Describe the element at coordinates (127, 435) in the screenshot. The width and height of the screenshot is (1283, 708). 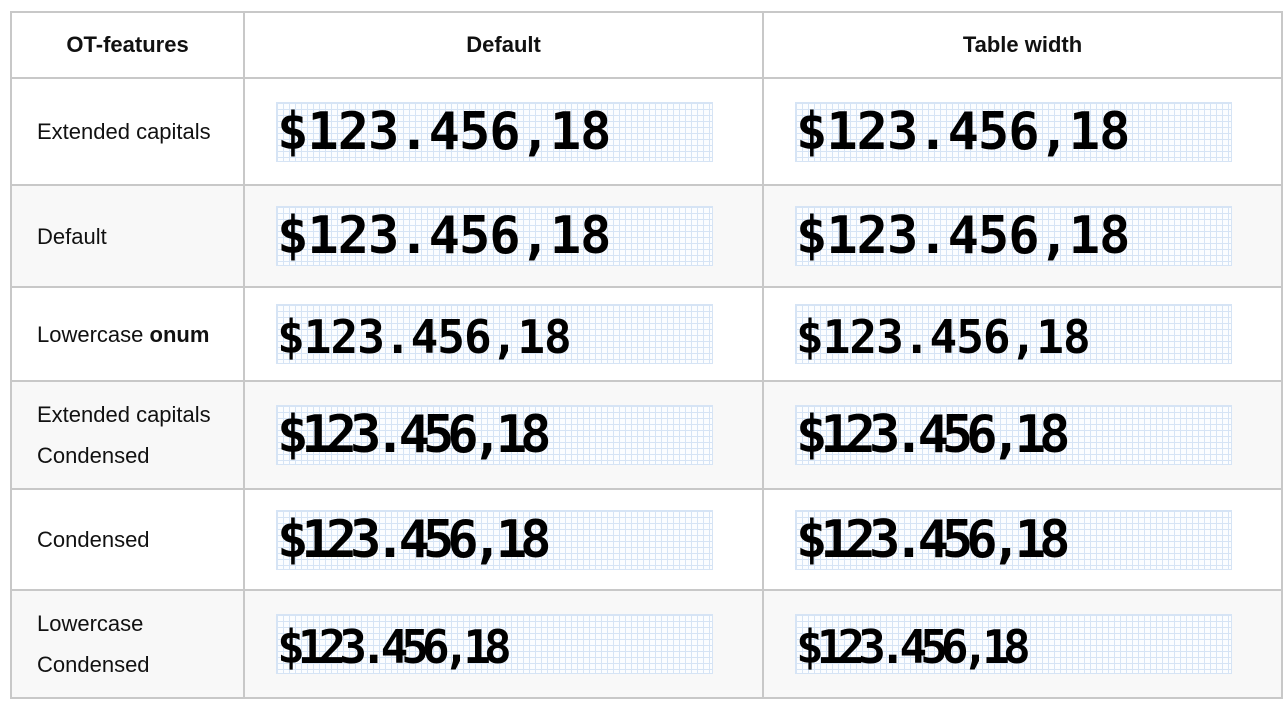
I see `row-label: Extended capitals Condensed` at that location.